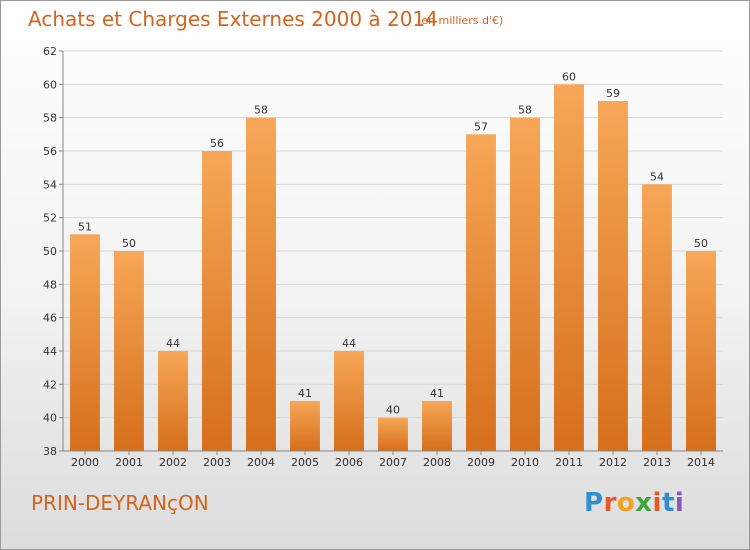 The image size is (750, 550). What do you see at coordinates (50, 218) in the screenshot?
I see `y-tick-label: 52` at bounding box center [50, 218].